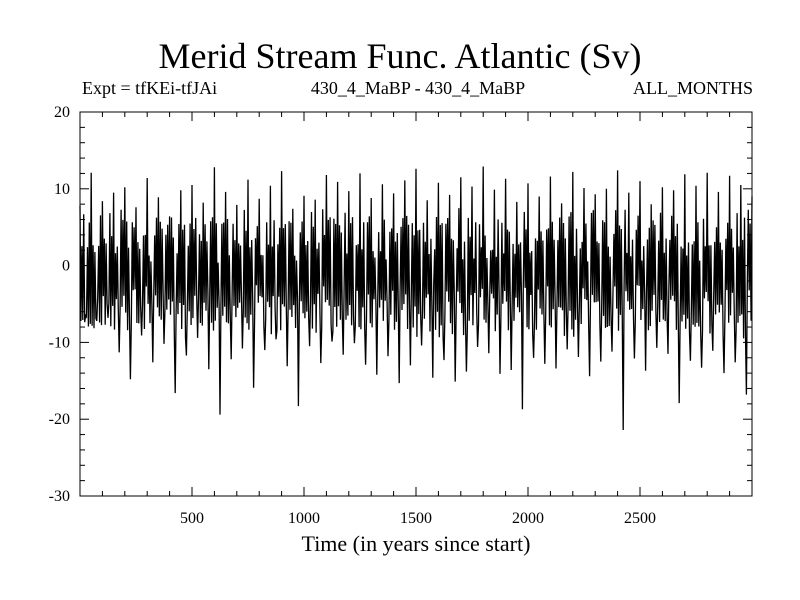 This screenshot has width=800, height=600. I want to click on x-tick-label: 2000, so click(528, 518).